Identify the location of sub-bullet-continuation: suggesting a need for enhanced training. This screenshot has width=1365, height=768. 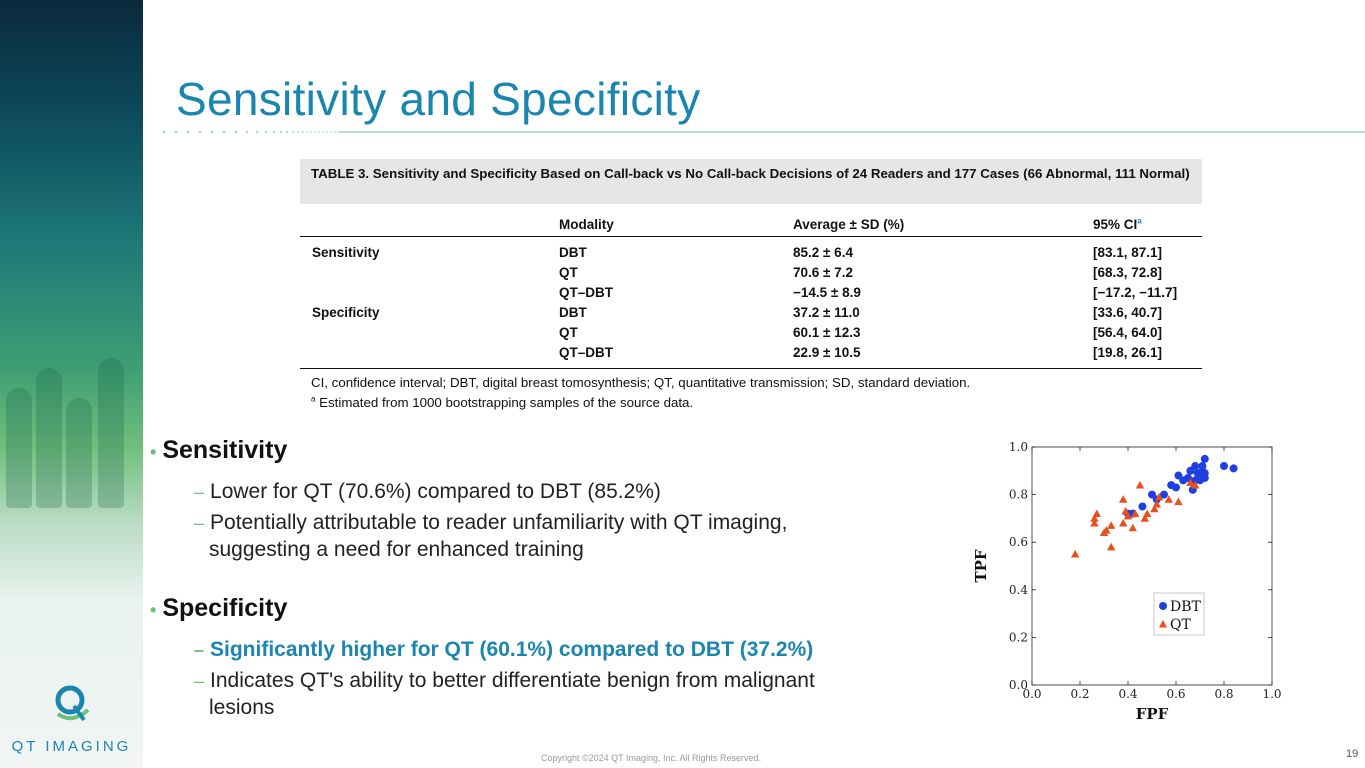
(396, 549).